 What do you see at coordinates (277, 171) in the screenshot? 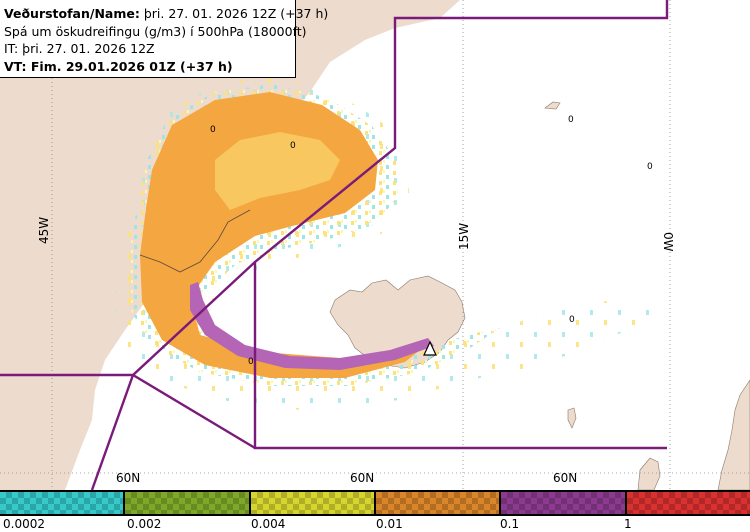
I see `ash-swirl-gap` at bounding box center [277, 171].